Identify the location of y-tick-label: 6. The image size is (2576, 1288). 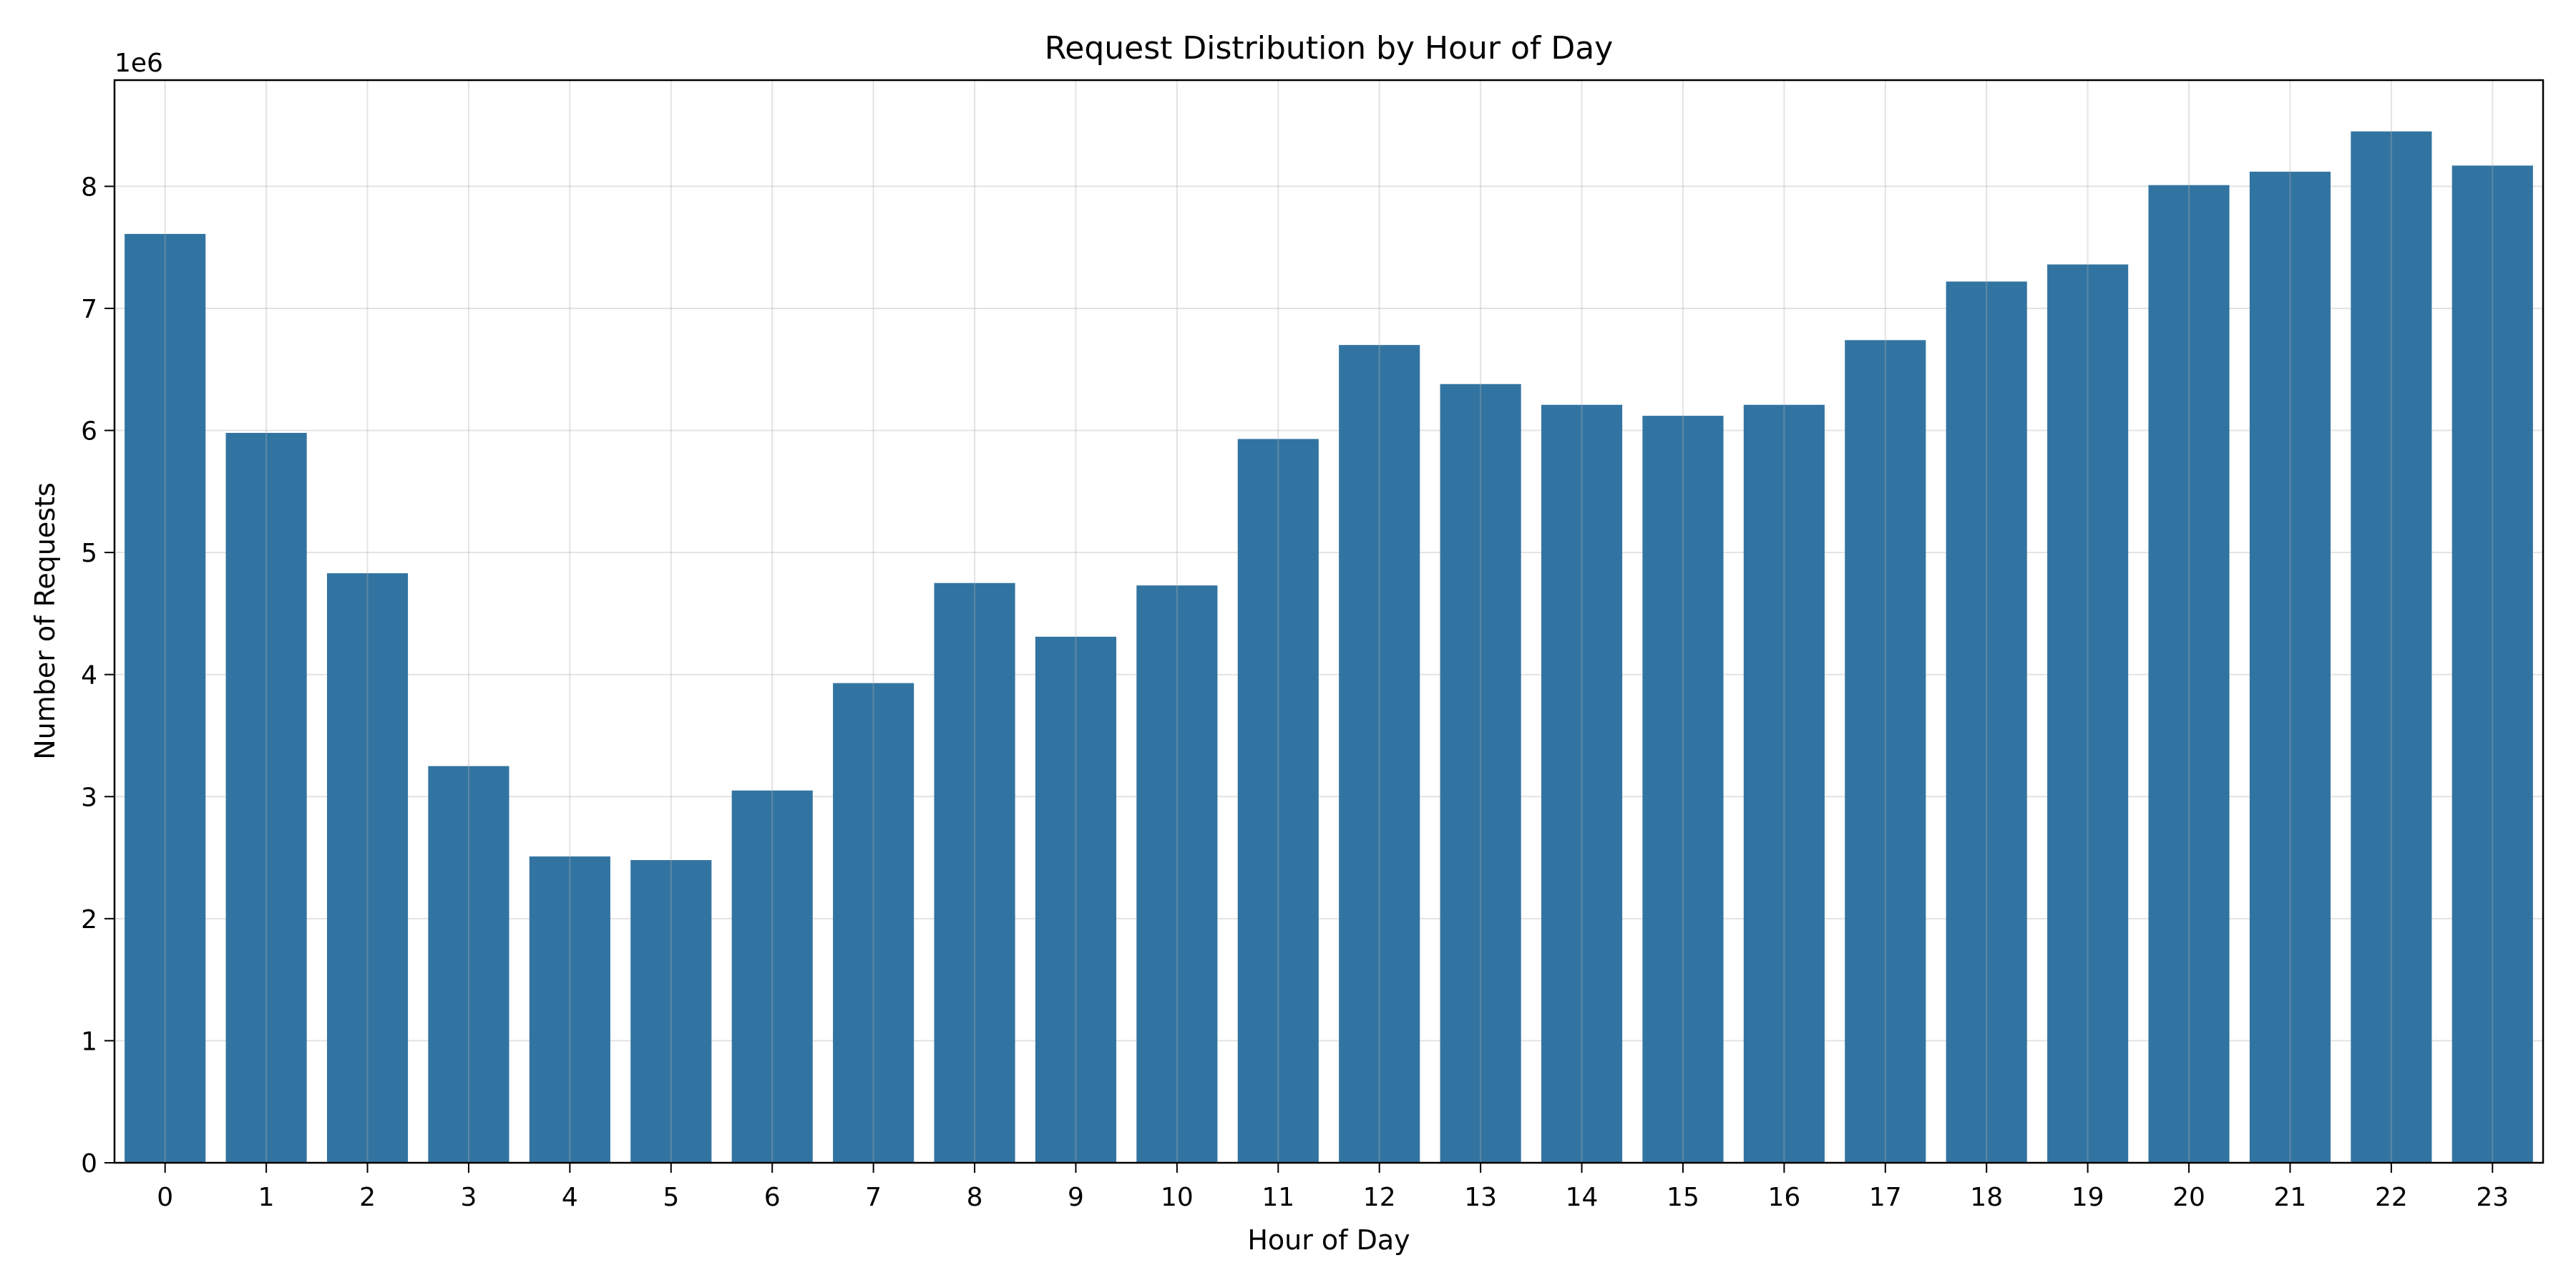
(89, 432).